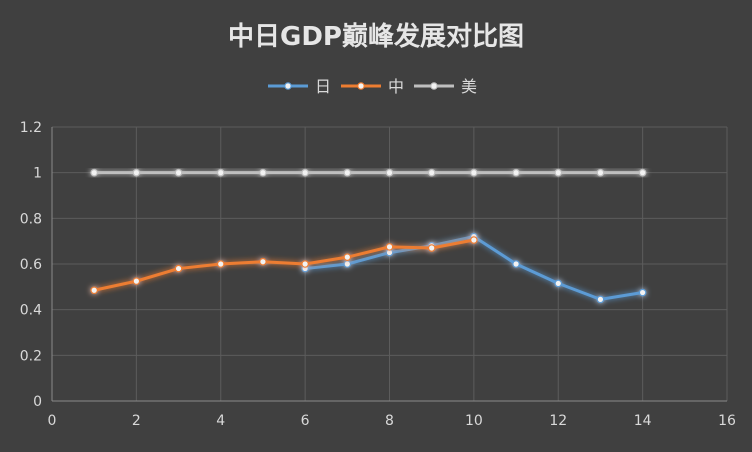  What do you see at coordinates (31, 219) in the screenshot?
I see `y-tick-label: 0.8` at bounding box center [31, 219].